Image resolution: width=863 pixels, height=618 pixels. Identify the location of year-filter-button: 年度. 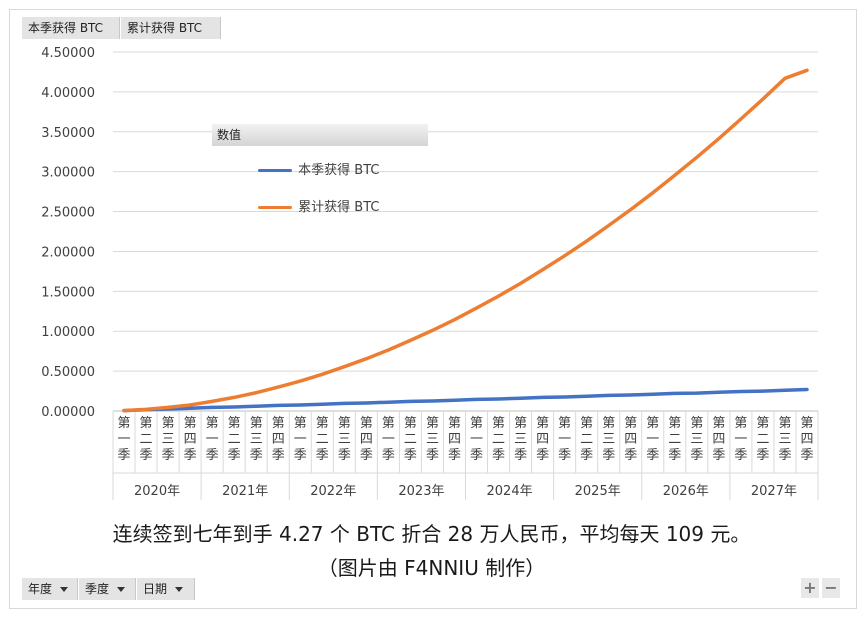
(50, 589).